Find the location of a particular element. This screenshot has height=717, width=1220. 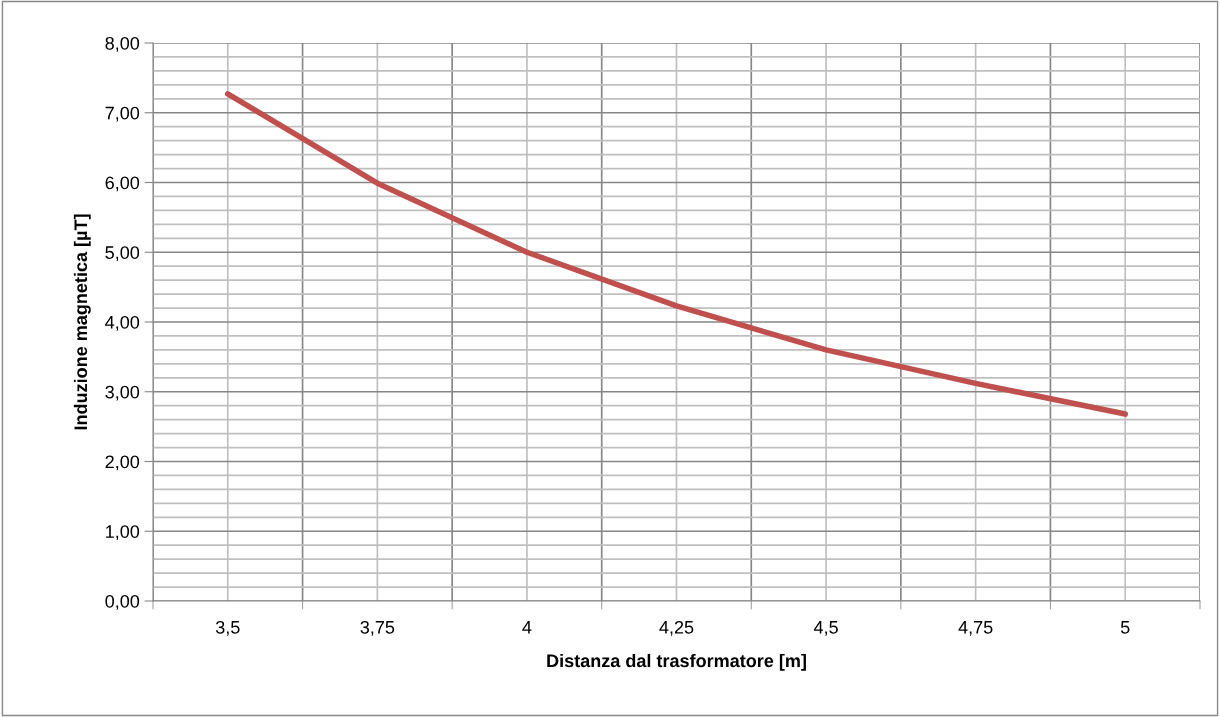

y-tick-label: 7,00 is located at coordinates (122, 114).